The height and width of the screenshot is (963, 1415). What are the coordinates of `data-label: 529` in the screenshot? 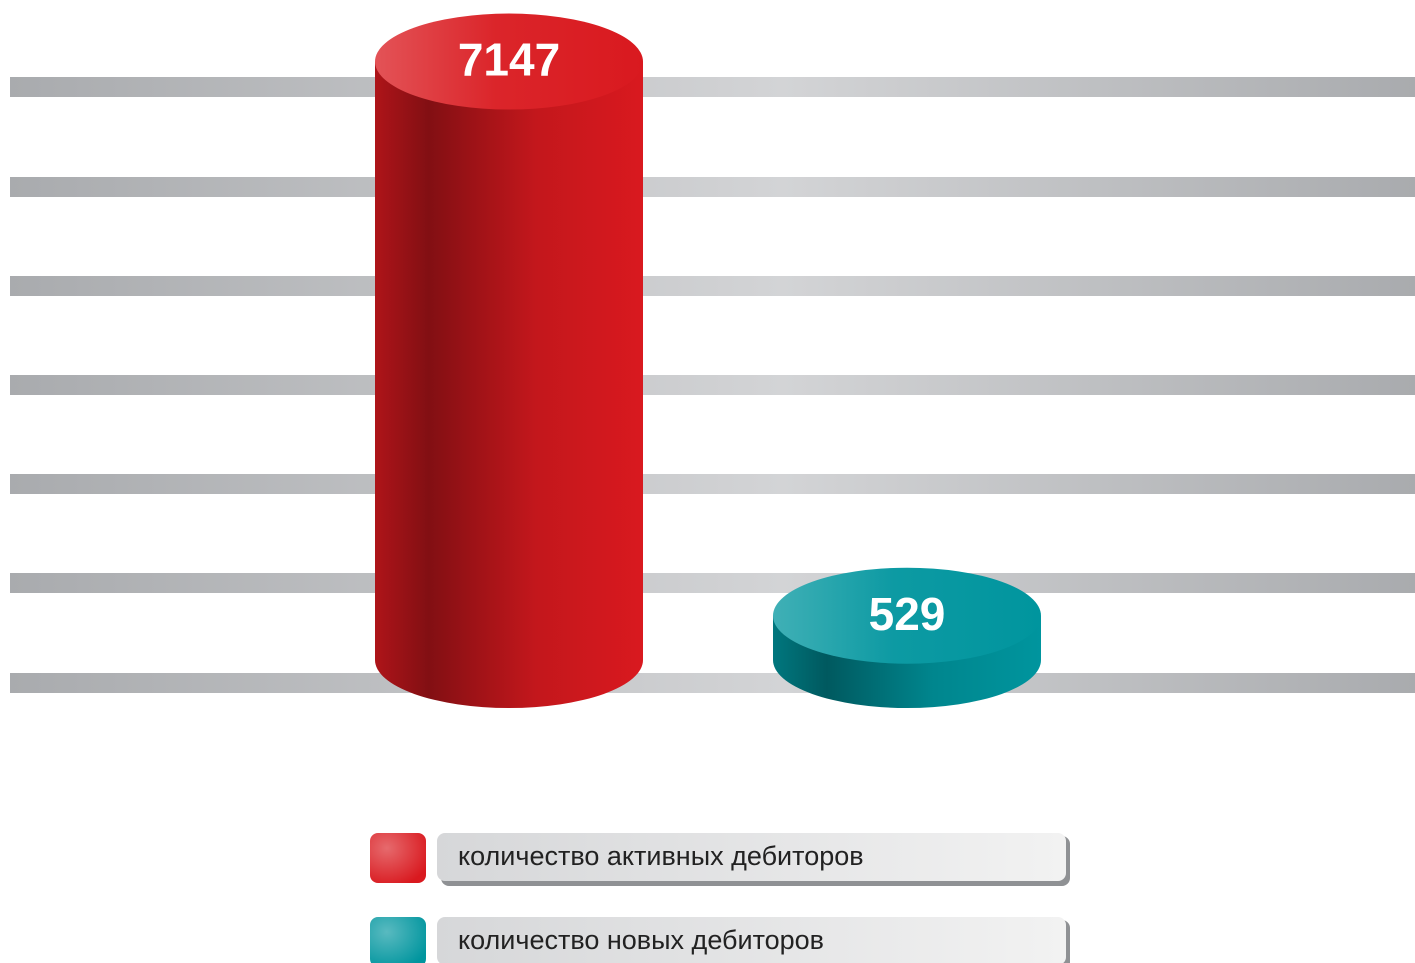 It's located at (907, 614).